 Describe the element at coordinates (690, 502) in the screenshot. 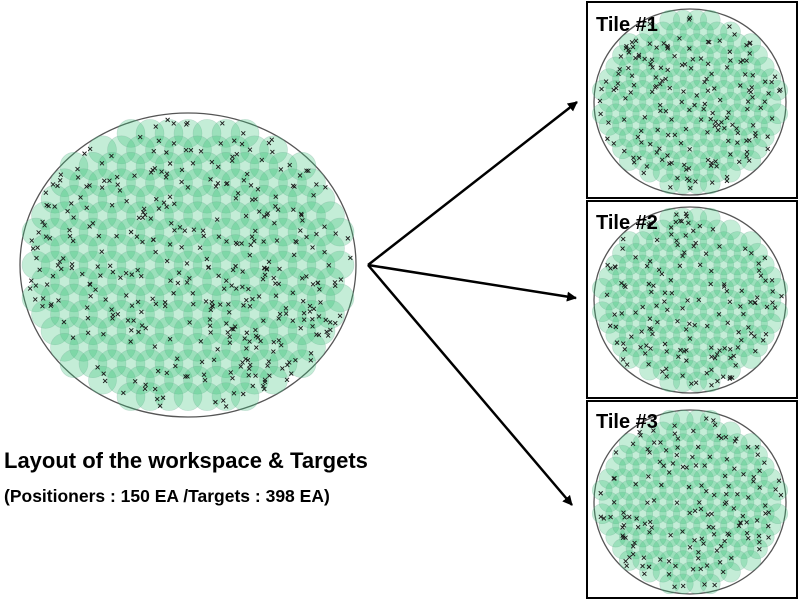

I see `tile-3-patrol-areas` at that location.